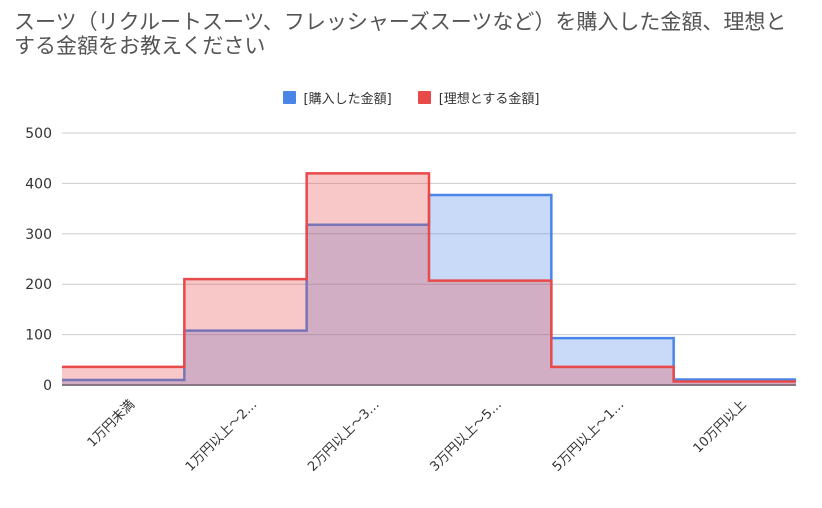  I want to click on legend-label-purchased: [購入した金額], so click(347, 99).